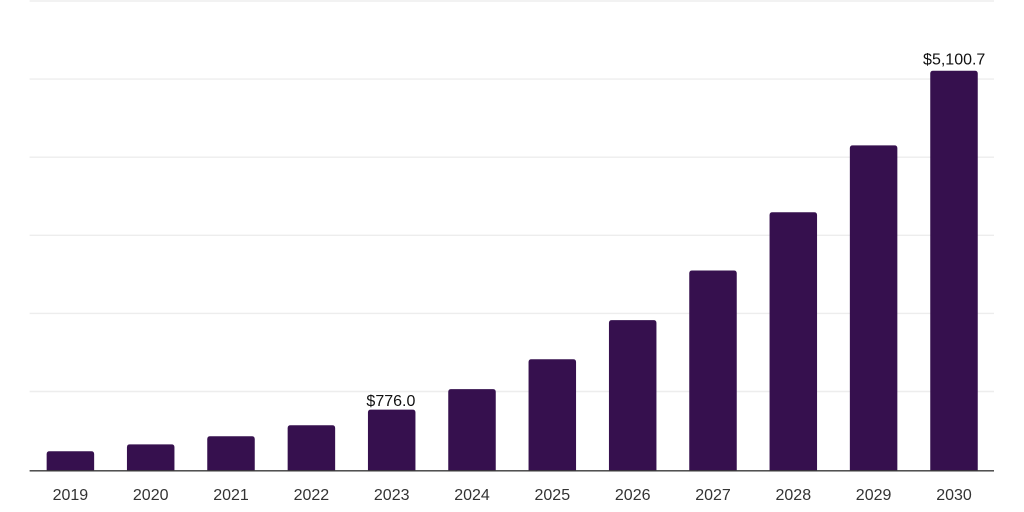 Image resolution: width=1024 pixels, height=512 pixels. Describe the element at coordinates (713, 495) in the screenshot. I see `svg-text: 2027` at that location.